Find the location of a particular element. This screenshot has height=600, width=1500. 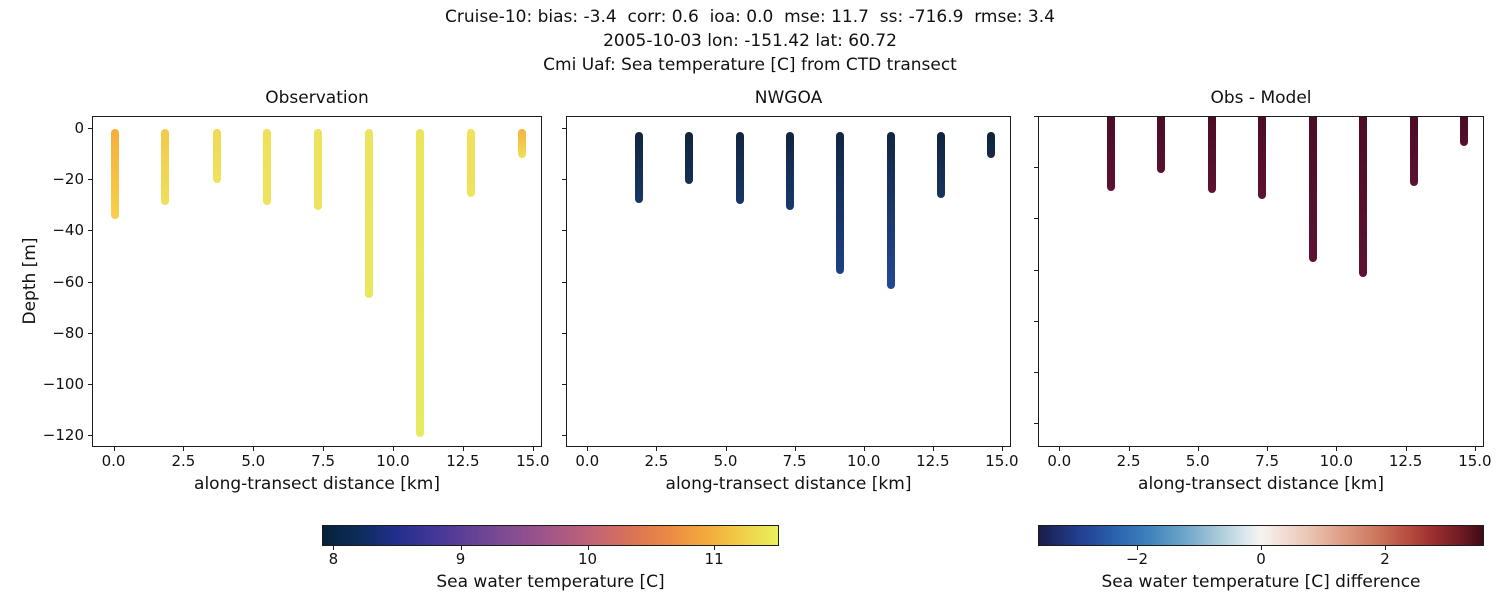

colorbar-temperature-difference is located at coordinates (1261, 535).